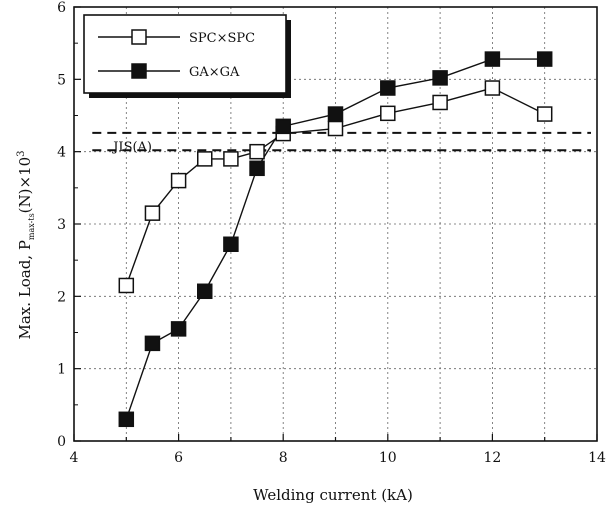 This screenshot has height=511, width=613. I want to click on reference-lines: JIS(A), so click(341, 143).